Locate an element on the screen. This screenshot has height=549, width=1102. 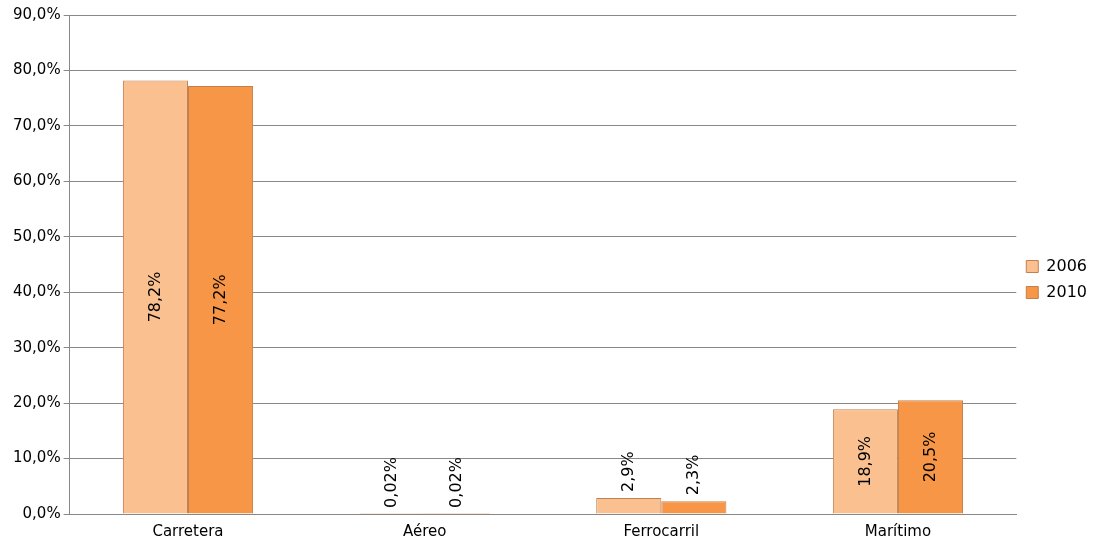
x-tick-label: Marítimo is located at coordinates (898, 530).